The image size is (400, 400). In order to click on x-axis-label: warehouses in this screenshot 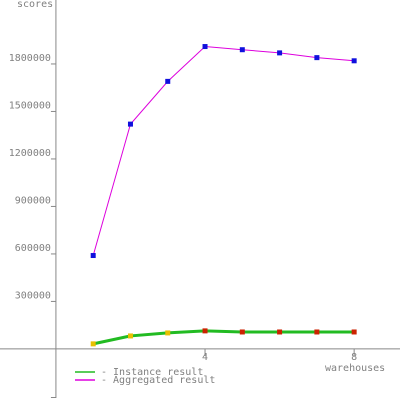, I will do `click(355, 368)`.